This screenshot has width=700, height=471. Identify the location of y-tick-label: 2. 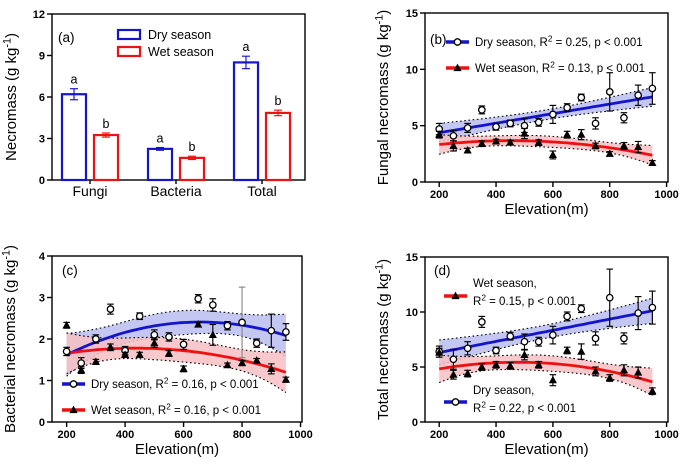
(42, 340).